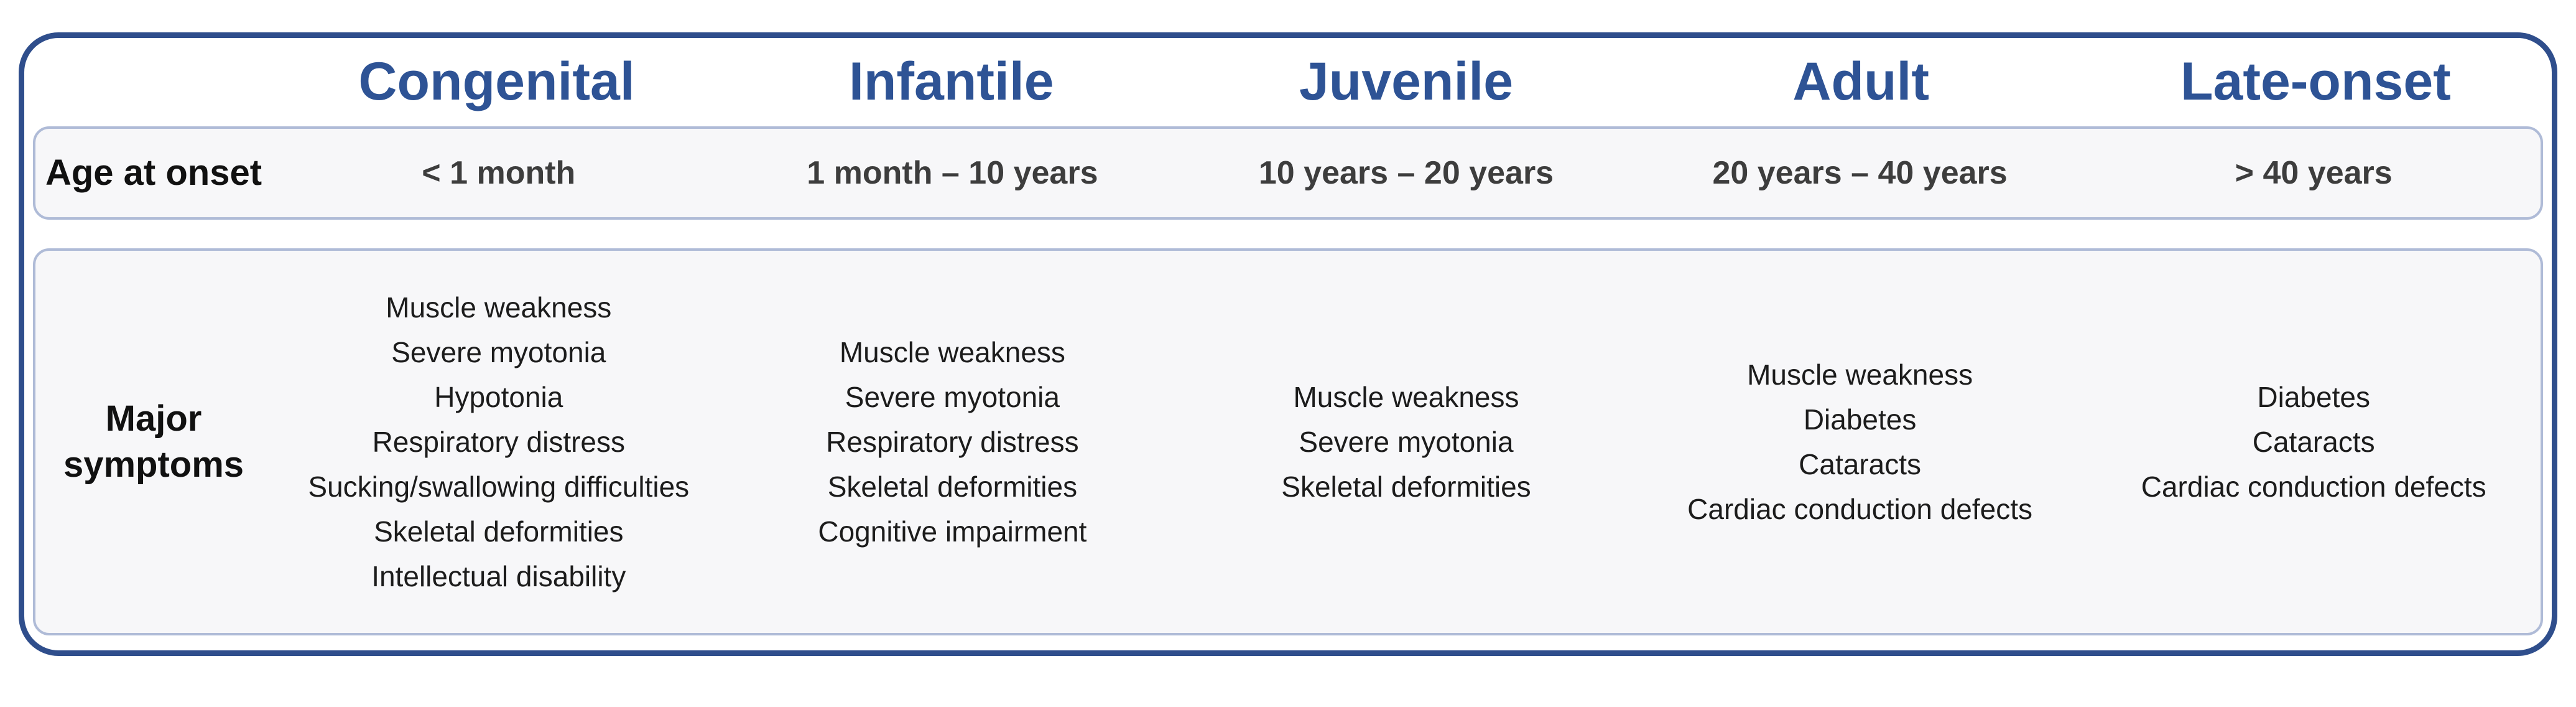 The width and height of the screenshot is (2576, 707). Describe the element at coordinates (499, 173) in the screenshot. I see `age-value-congenital: < 1 month` at that location.